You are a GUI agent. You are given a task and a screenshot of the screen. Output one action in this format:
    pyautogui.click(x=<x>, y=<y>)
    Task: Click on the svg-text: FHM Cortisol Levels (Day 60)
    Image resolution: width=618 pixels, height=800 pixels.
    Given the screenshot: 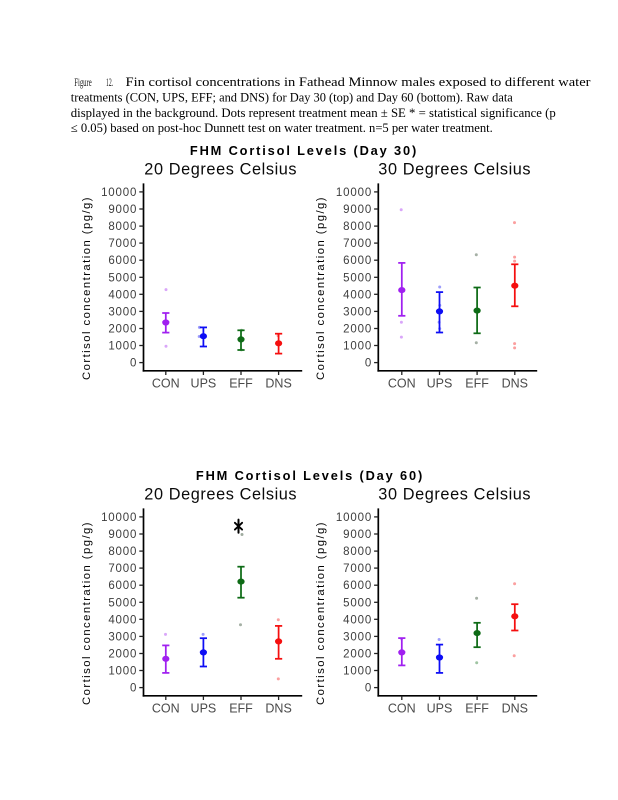 What is the action you would take?
    pyautogui.click(x=310, y=475)
    